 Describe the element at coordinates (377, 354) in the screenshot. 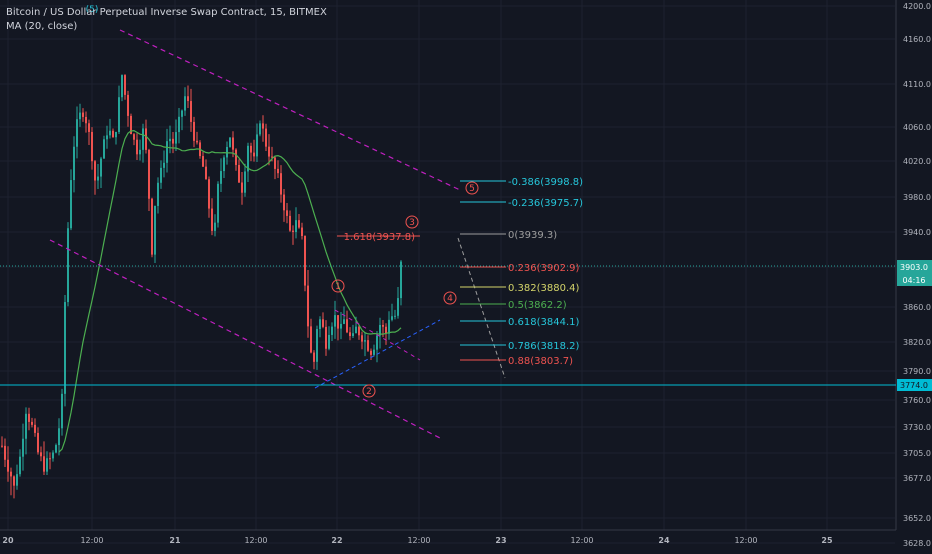

I see `trend-line` at that location.